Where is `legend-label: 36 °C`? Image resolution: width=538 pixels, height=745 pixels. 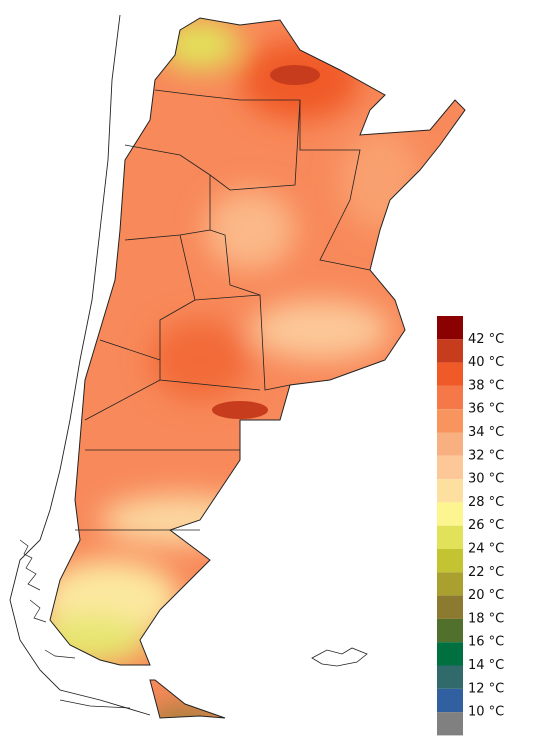
legend-label: 36 °C is located at coordinates (486, 409).